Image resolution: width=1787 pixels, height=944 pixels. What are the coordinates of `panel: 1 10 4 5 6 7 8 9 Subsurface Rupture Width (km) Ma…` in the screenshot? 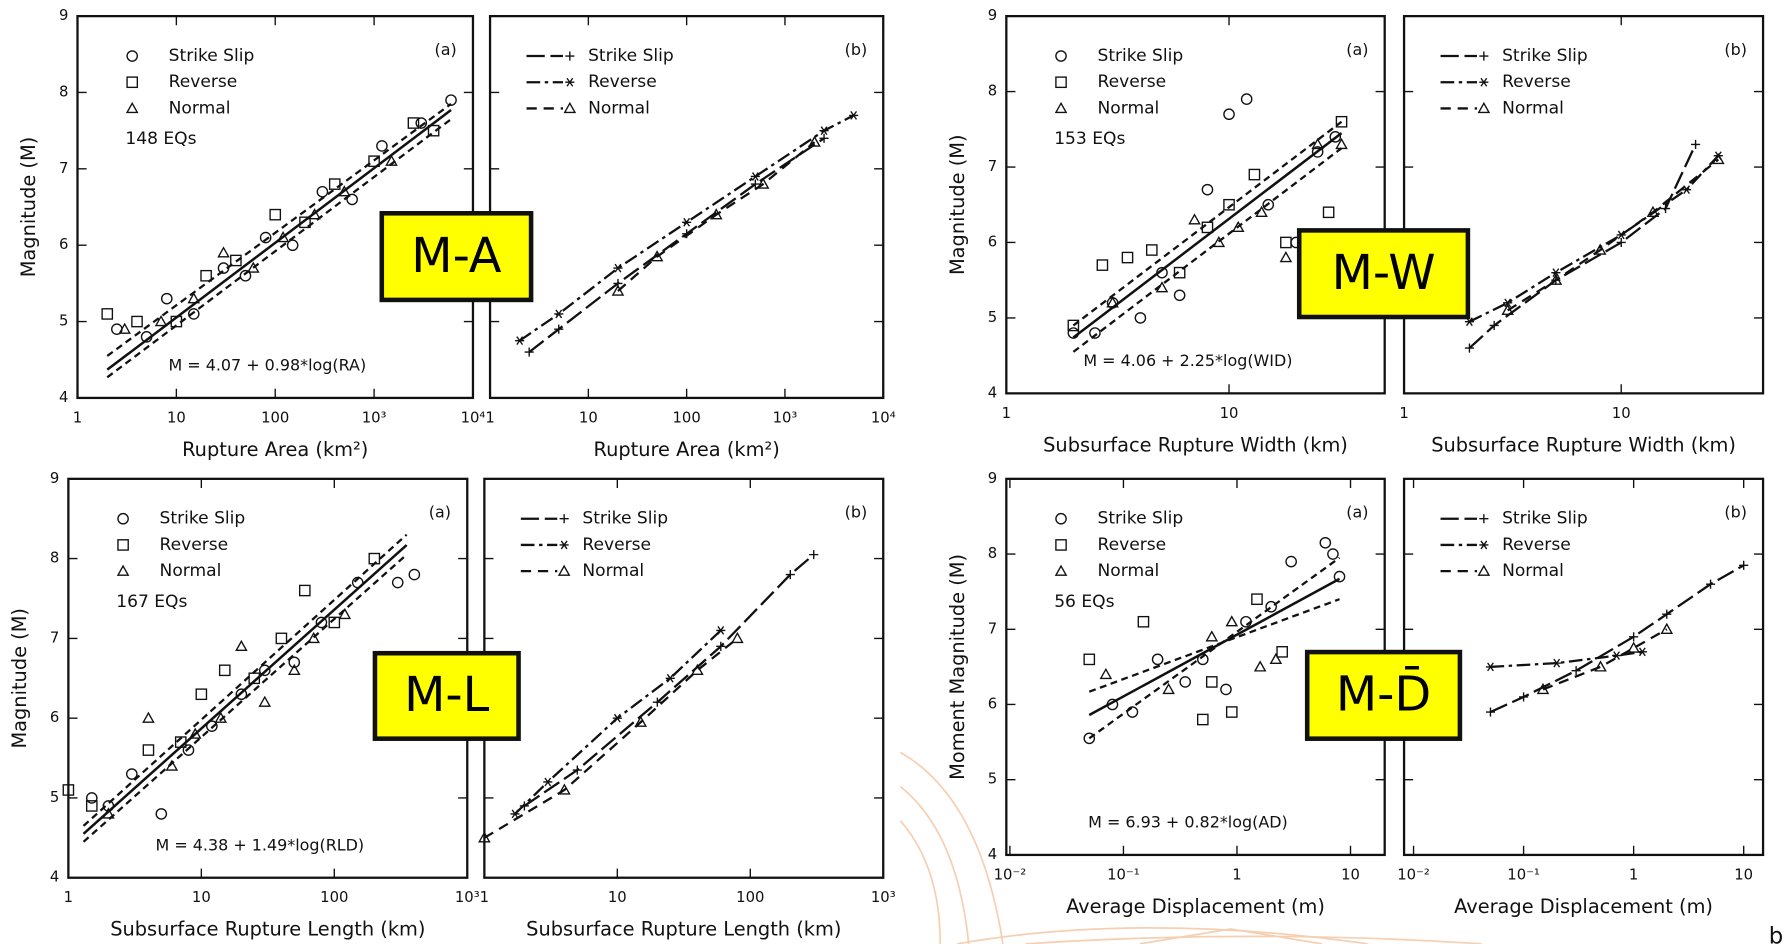 It's located at (1166, 231).